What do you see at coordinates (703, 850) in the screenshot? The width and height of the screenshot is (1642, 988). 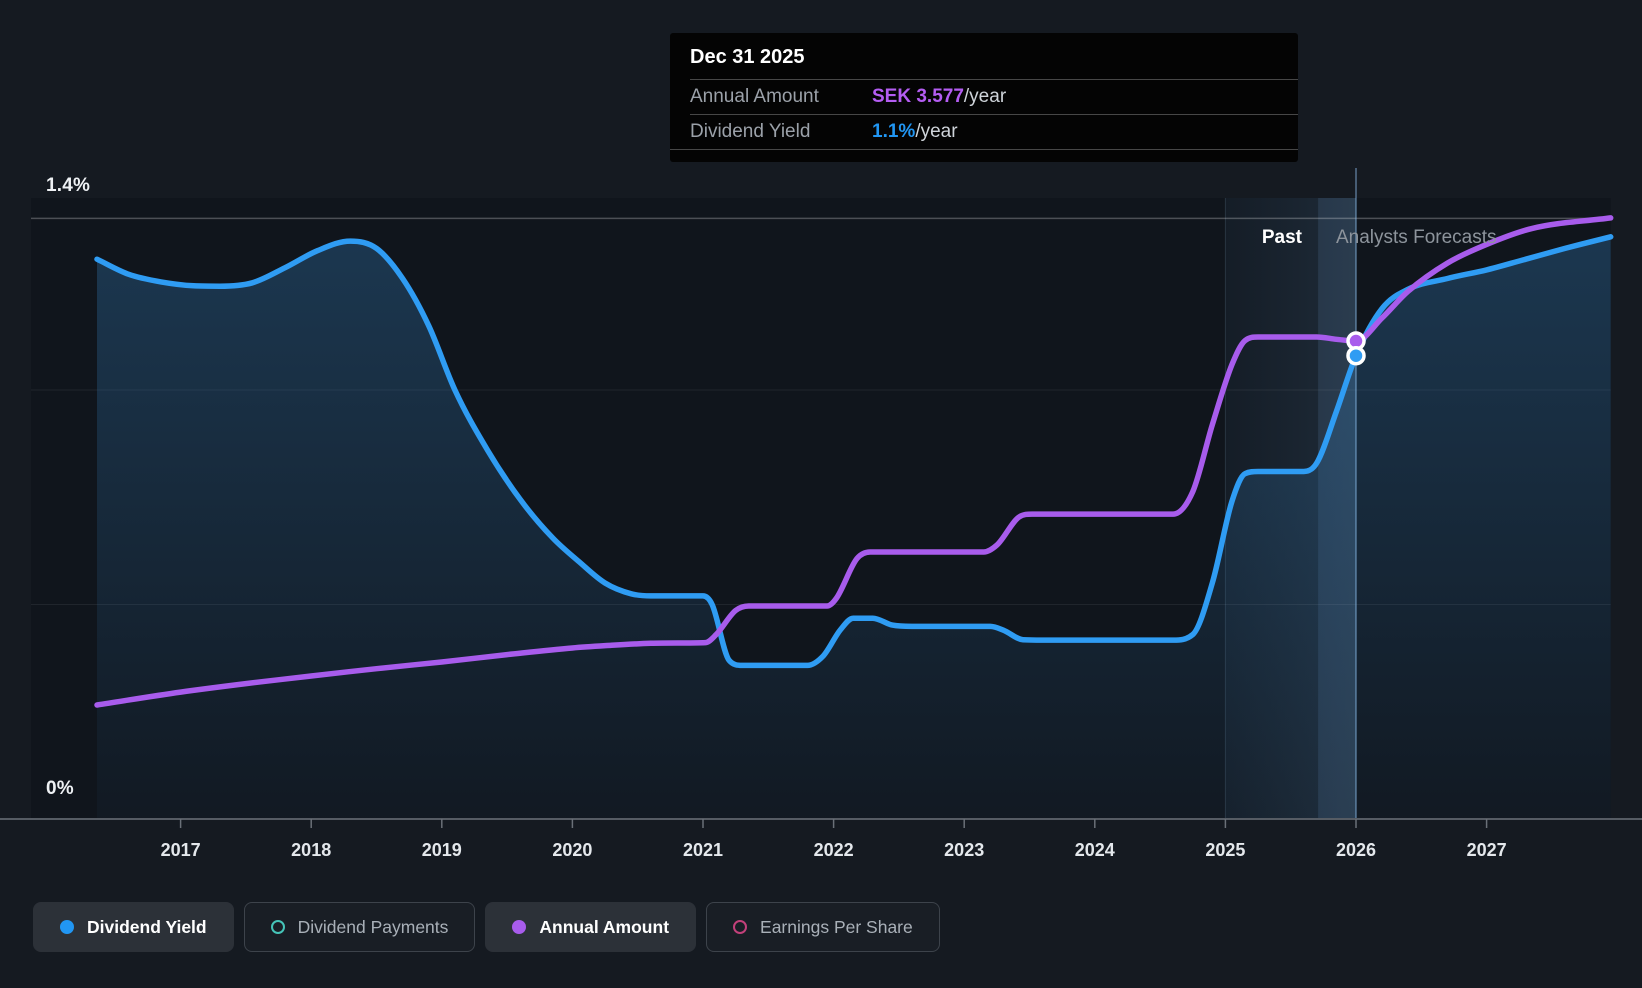 I see `x-tick-label-2021: 2021` at bounding box center [703, 850].